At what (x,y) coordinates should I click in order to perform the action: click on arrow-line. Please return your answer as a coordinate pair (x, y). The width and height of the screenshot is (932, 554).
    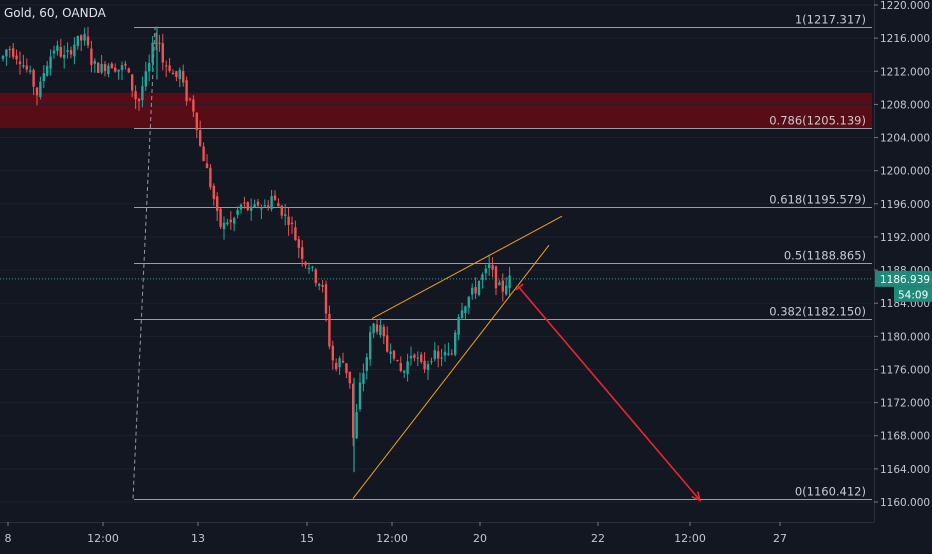
    Looking at the image, I should click on (608, 392).